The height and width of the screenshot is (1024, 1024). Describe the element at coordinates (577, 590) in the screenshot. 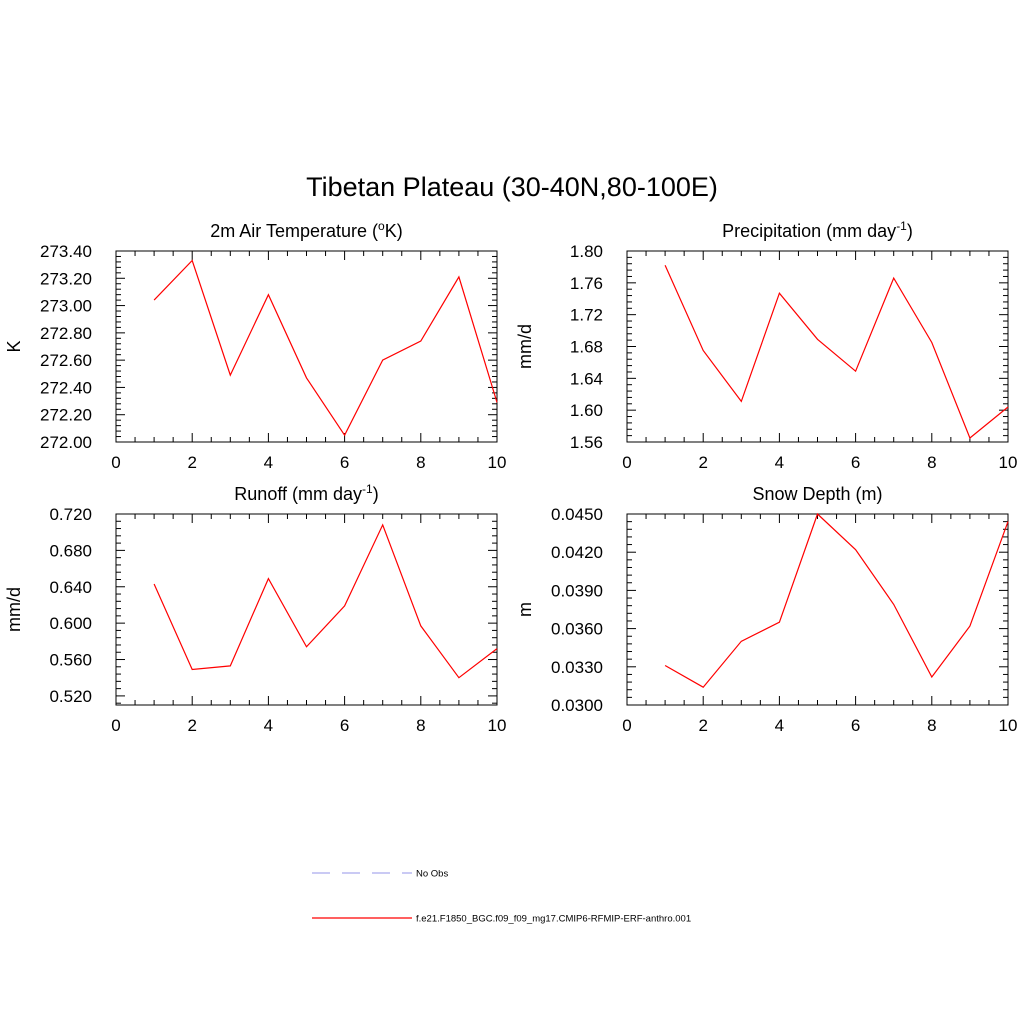

I see `y-tick-label: 0.0390` at that location.